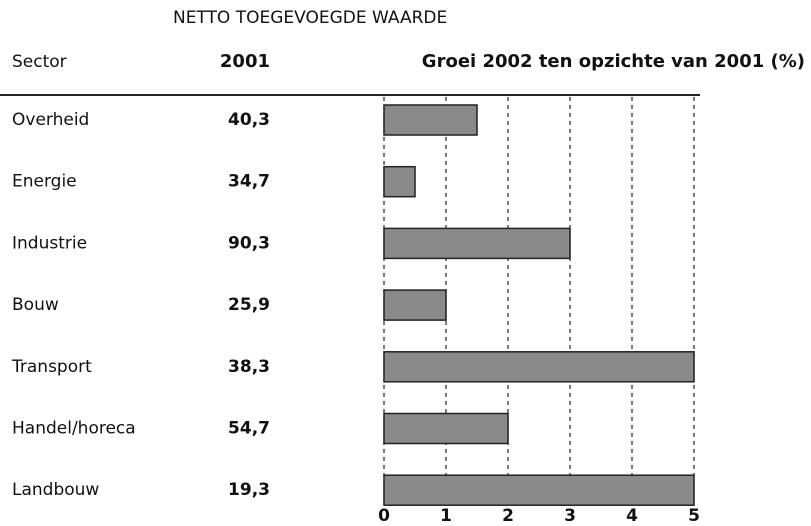  What do you see at coordinates (249, 429) in the screenshot?
I see `table-cell: 54,7` at bounding box center [249, 429].